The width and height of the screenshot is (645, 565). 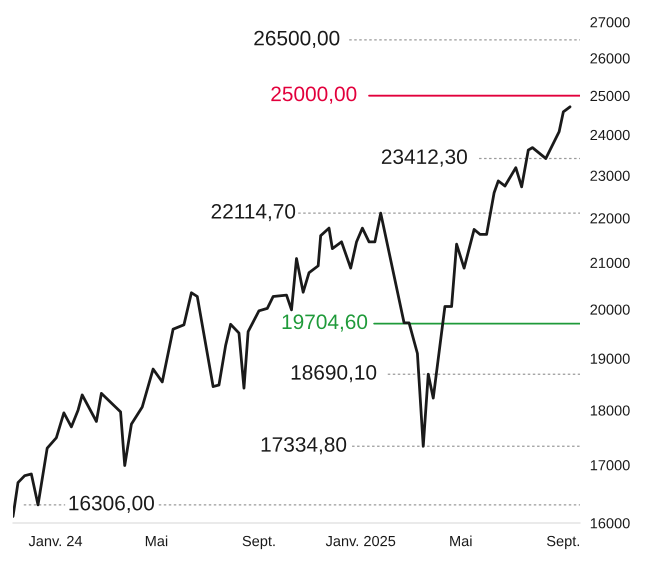 I want to click on ref-line-label: 19704,60, so click(x=325, y=323).